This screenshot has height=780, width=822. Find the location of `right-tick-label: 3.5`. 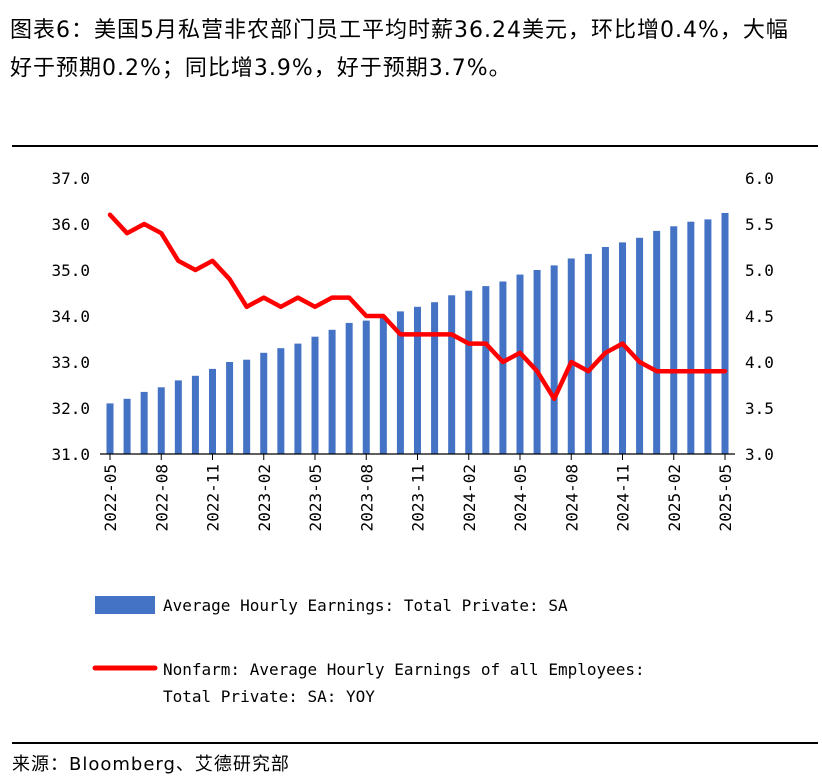

right-tick-label: 3.5 is located at coordinates (759, 408).